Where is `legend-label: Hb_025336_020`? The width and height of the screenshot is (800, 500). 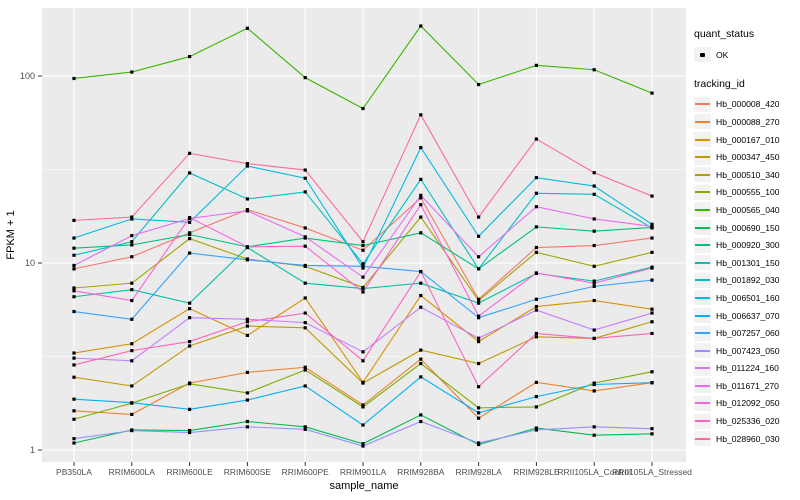
legend-label: Hb_025336_020 is located at coordinates (748, 421).